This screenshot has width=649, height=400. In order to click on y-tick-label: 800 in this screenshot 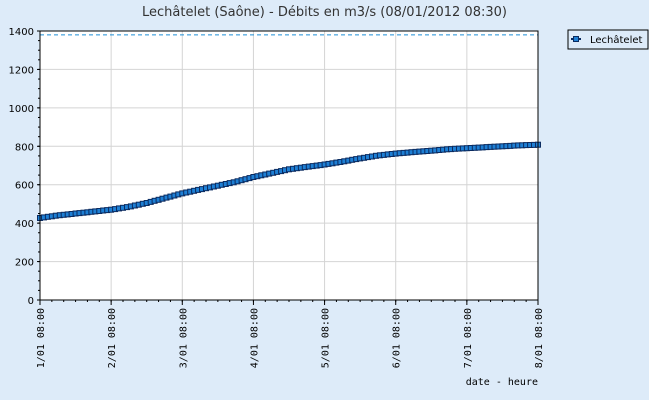, I will do `click(24, 147)`.